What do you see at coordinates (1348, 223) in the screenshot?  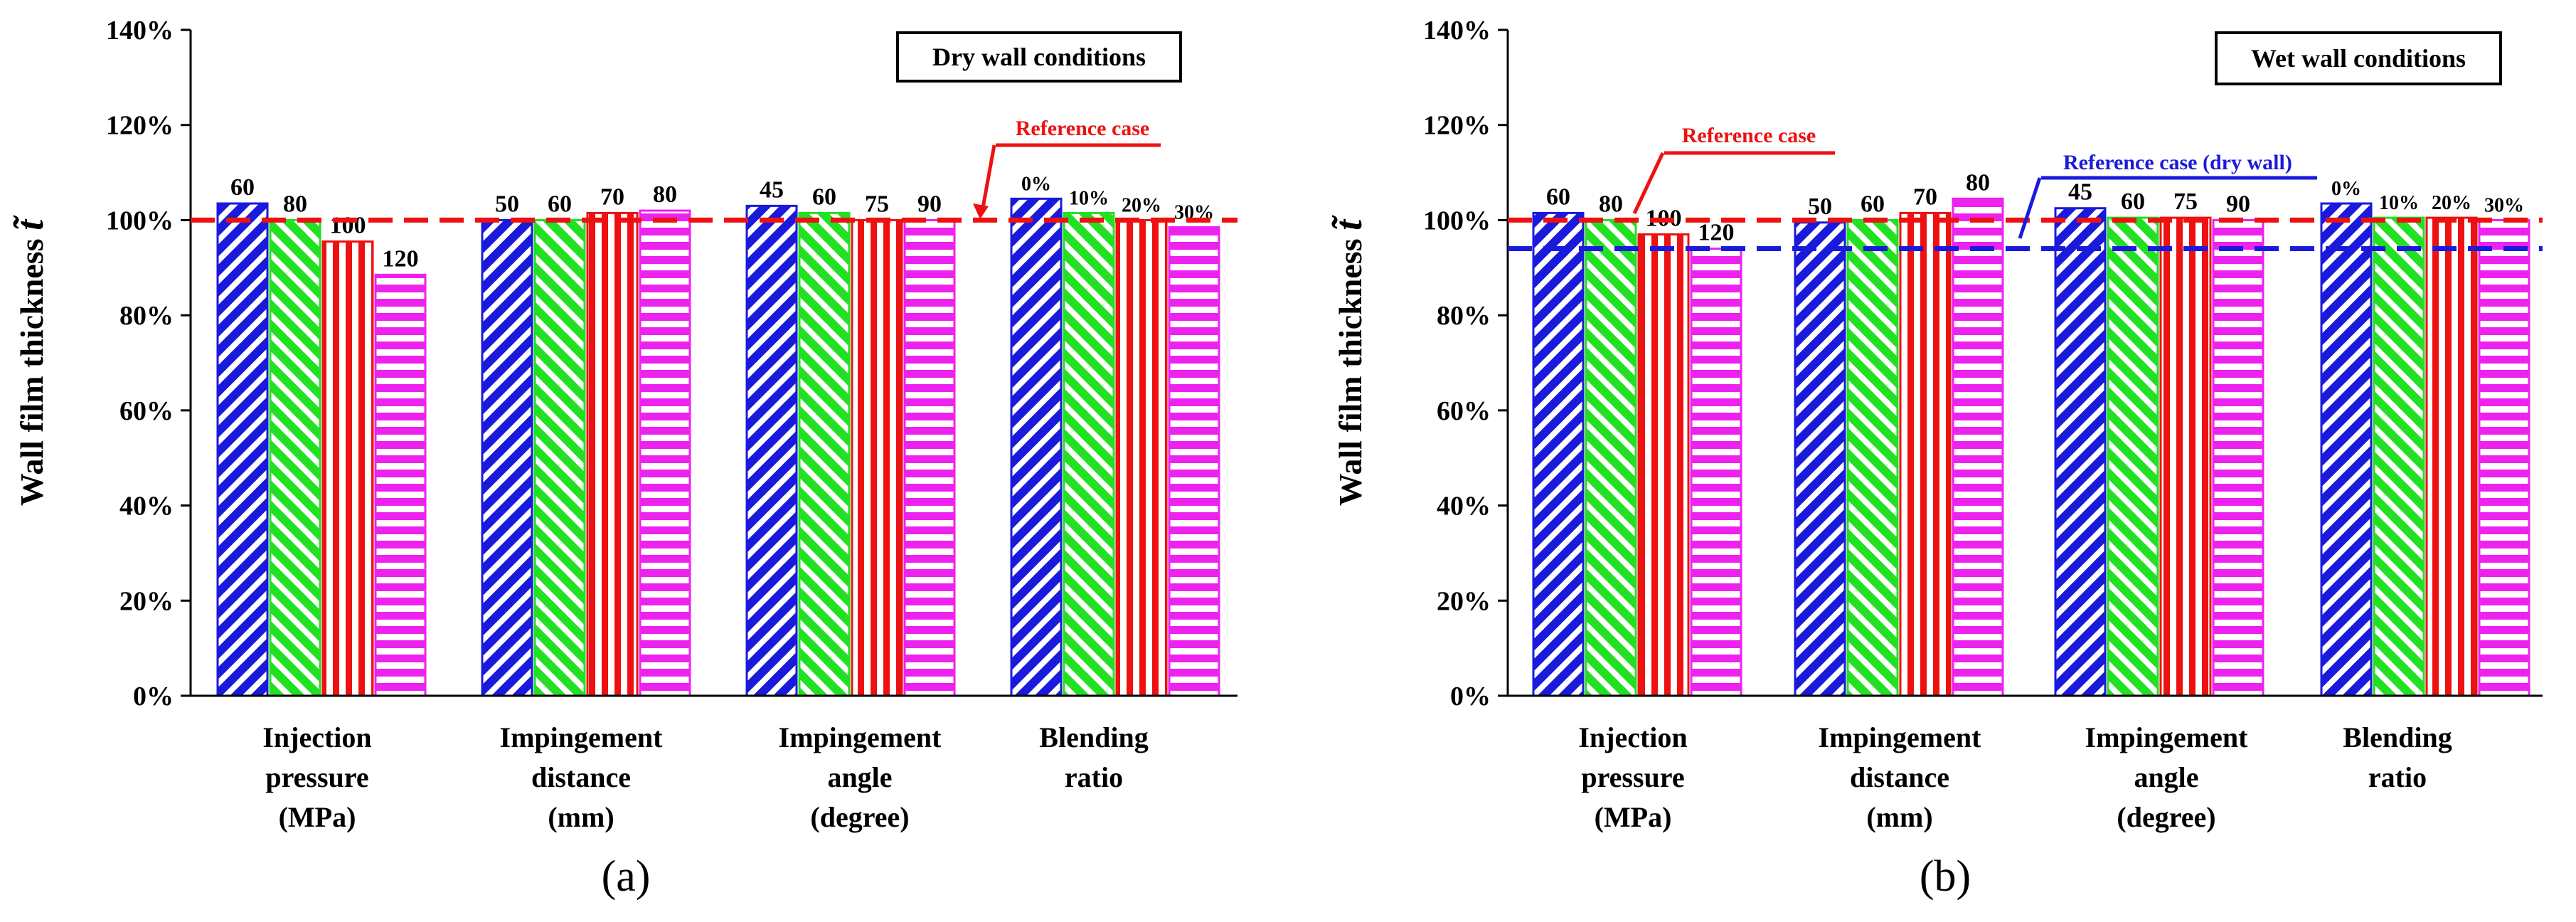 I see `y-axis-title-symbol: t̃` at bounding box center [1348, 223].